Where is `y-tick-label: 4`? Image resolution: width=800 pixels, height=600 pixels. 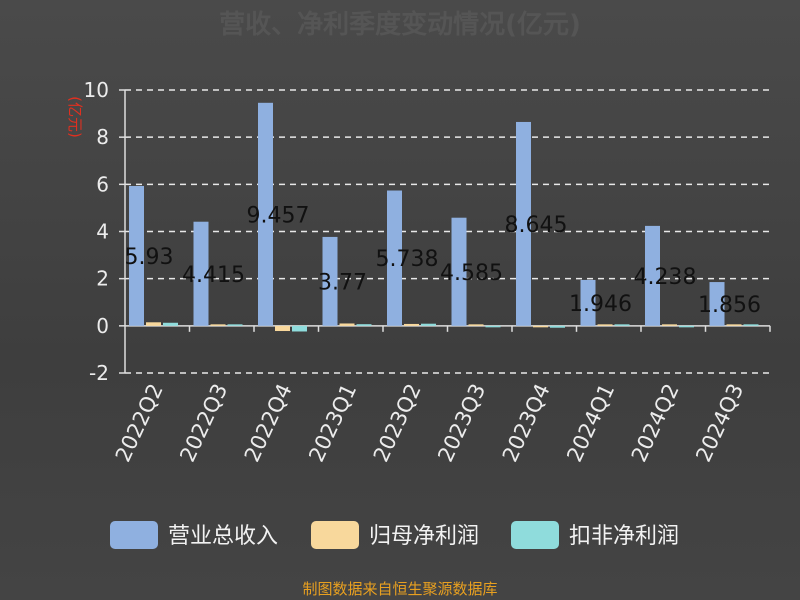
y-tick-label: 4 is located at coordinates (102, 232).